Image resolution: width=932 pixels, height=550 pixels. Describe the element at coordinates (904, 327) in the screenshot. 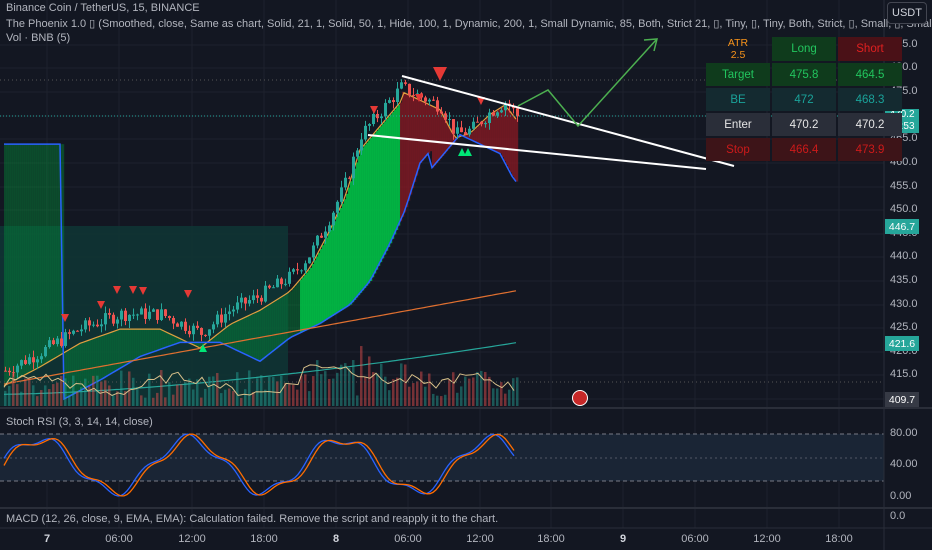

I see `price-axis-label: 425.0` at that location.